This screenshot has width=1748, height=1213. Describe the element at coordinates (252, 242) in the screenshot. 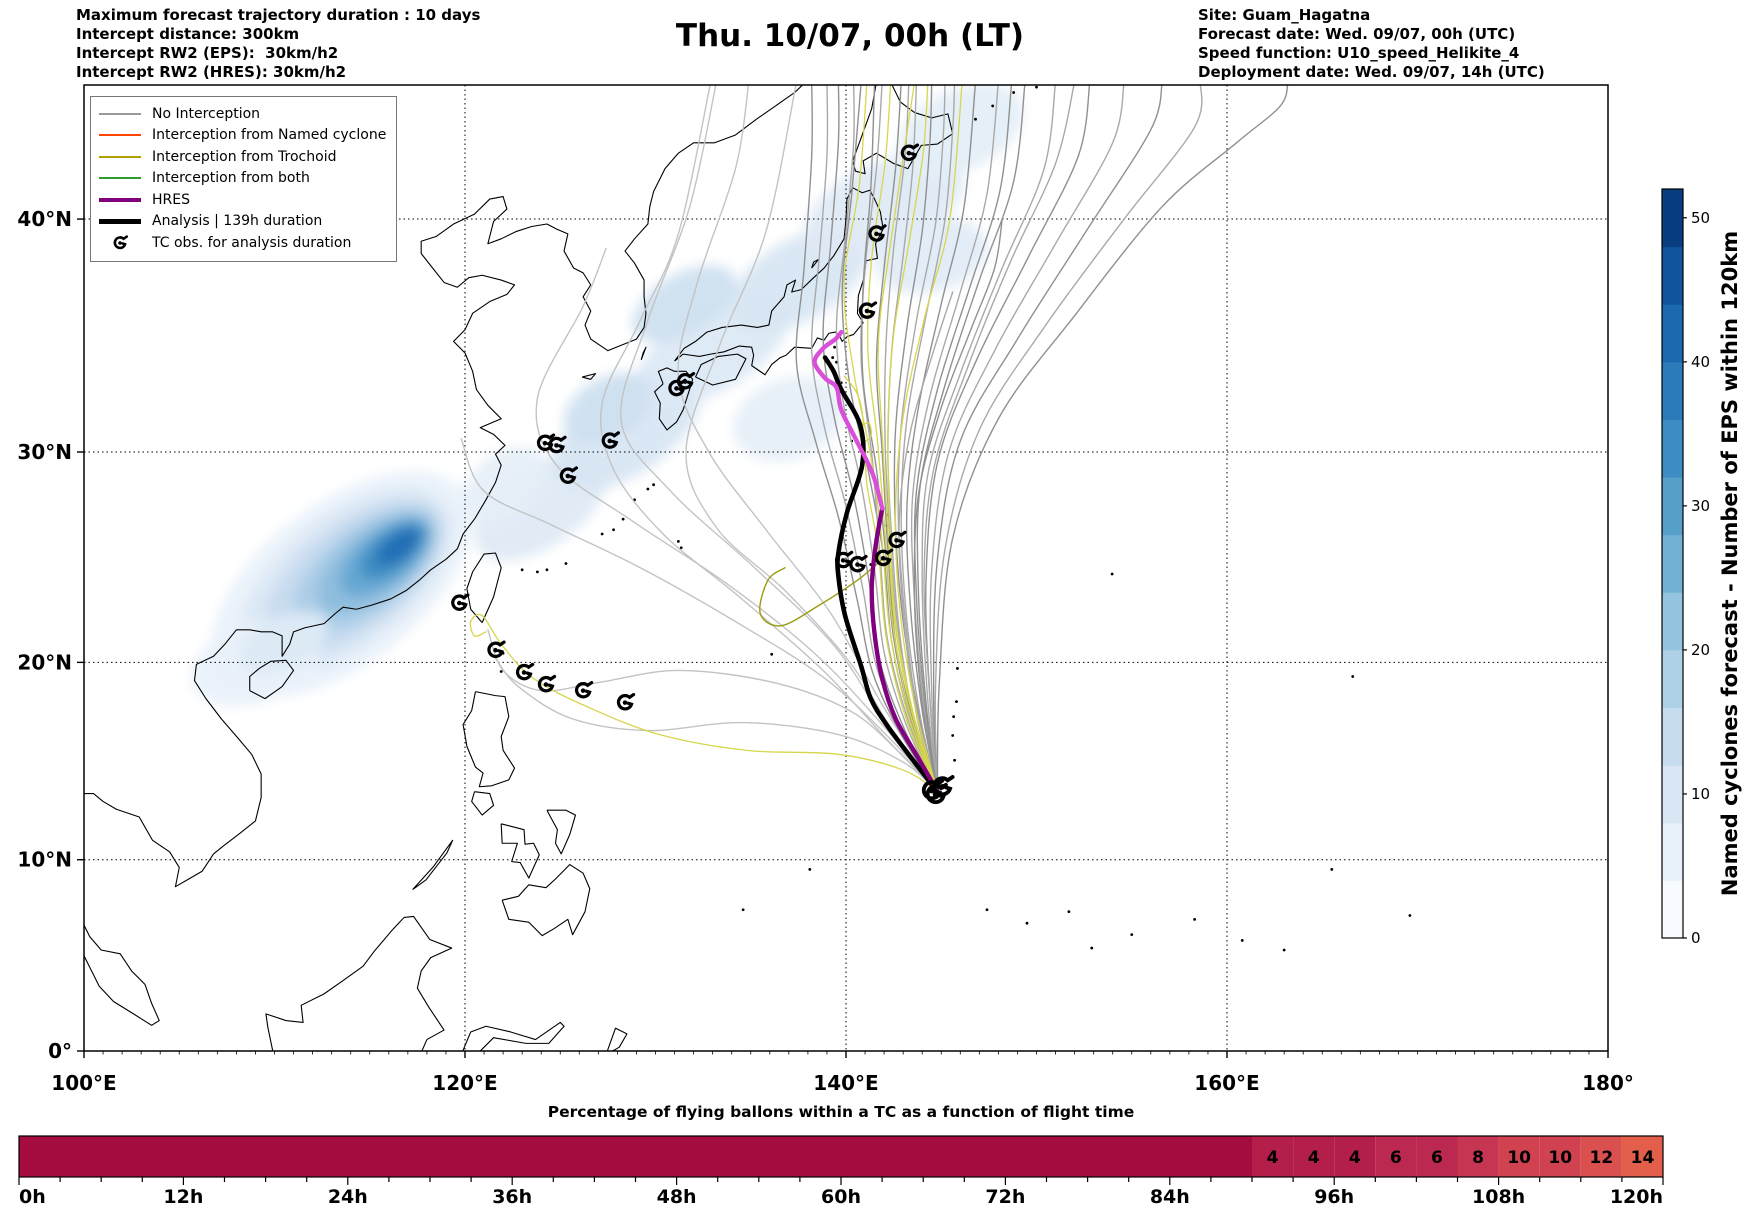

I see `legend-item-label: TC obs. for analysis duration` at that location.